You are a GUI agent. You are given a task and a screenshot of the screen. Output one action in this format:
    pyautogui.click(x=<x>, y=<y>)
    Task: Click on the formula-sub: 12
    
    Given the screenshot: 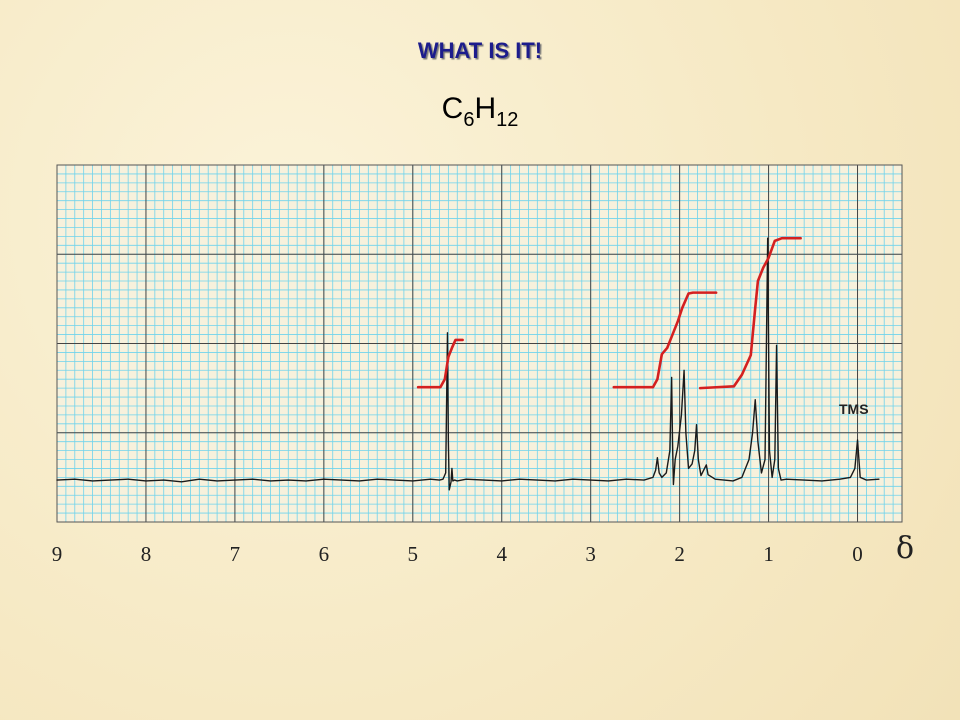 What is the action you would take?
    pyautogui.click(x=507, y=120)
    